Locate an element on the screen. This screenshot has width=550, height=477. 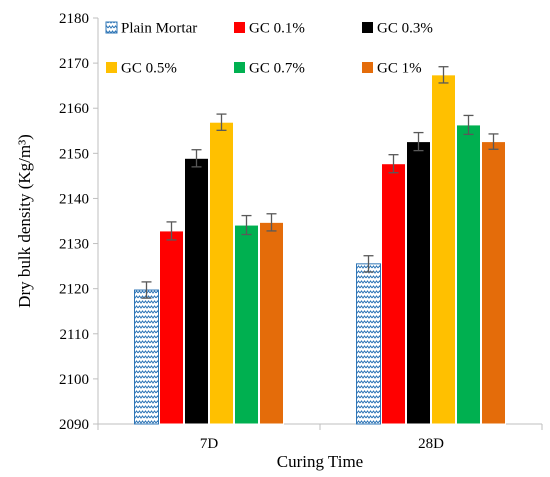
y-tick-label: 2160 is located at coordinates (74, 109).